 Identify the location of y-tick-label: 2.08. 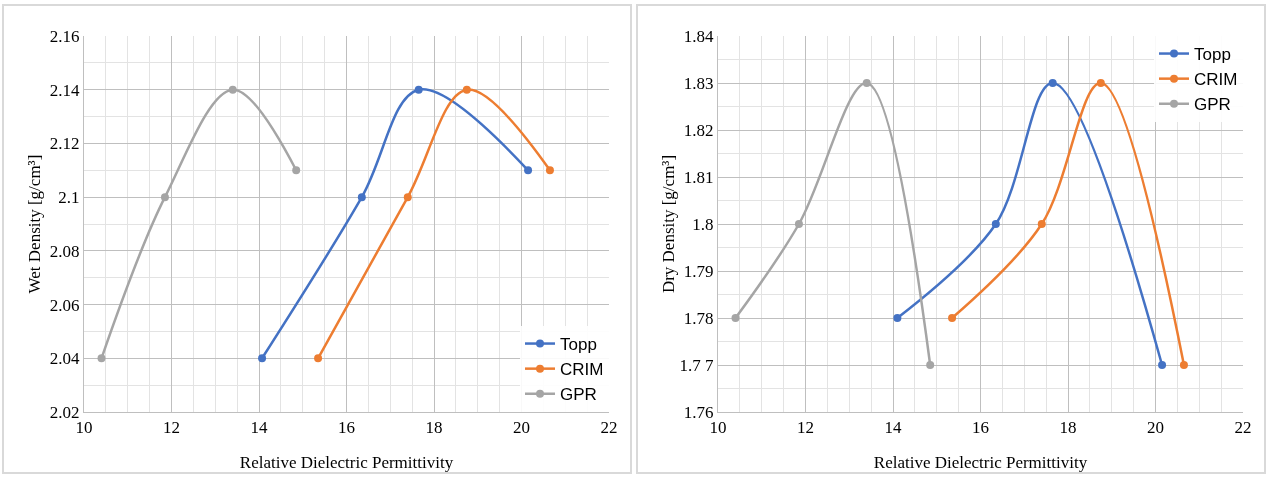
(64, 251).